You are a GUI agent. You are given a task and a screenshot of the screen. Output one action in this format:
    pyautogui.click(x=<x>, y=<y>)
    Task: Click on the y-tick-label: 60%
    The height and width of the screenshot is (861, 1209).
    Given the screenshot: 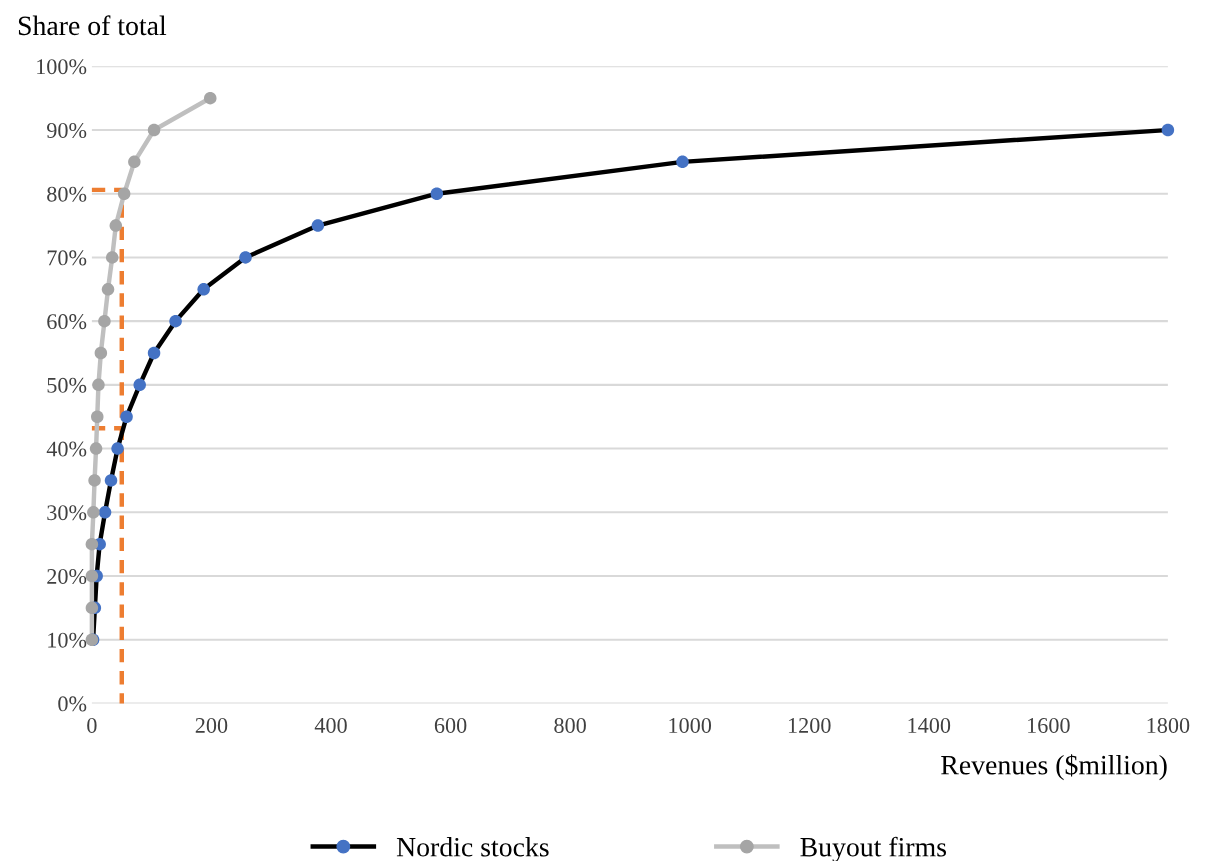 What is the action you would take?
    pyautogui.click(x=67, y=322)
    